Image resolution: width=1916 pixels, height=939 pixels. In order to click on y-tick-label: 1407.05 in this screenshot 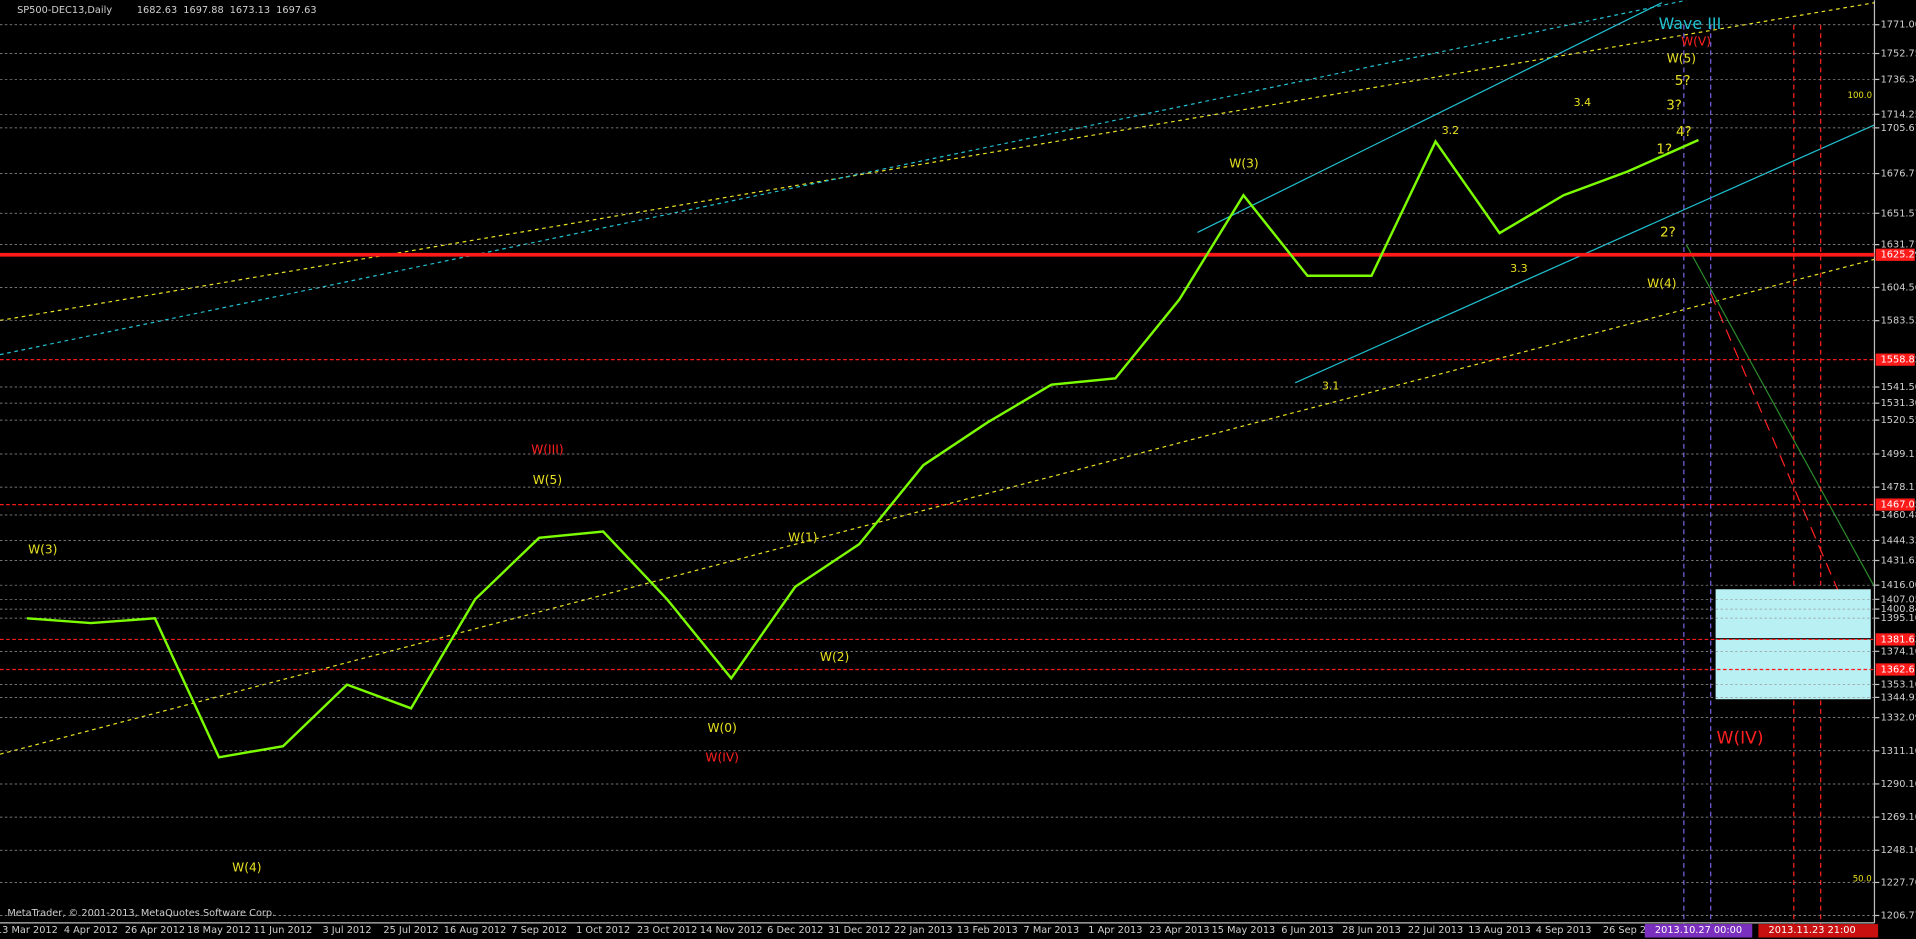, I will do `click(1898, 599)`.